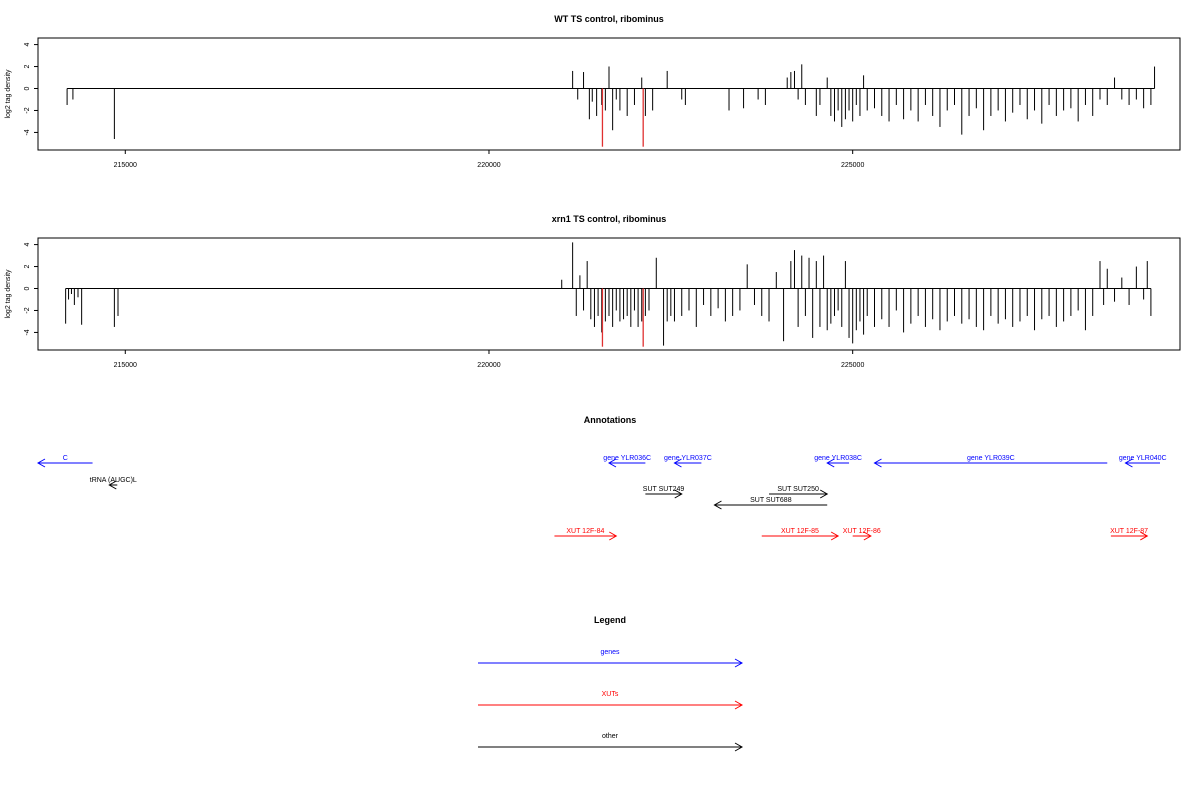  I want to click on annotation-label: tRNA (AUGC)L, so click(113, 480).